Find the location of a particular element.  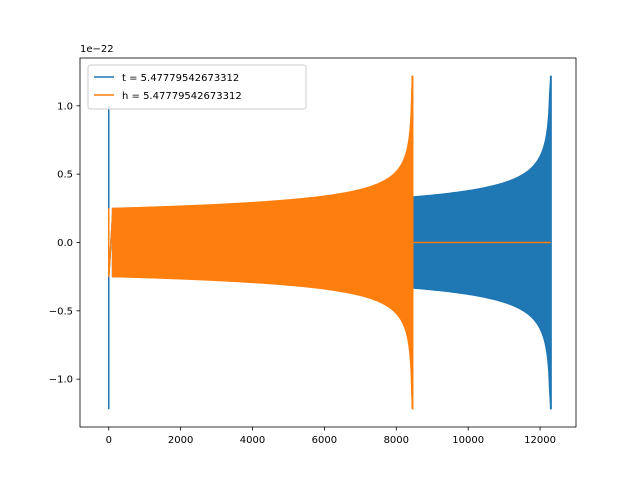

y-axis: −1.0 −0.5 0.0 0.5 1.0 is located at coordinates (64, 243).